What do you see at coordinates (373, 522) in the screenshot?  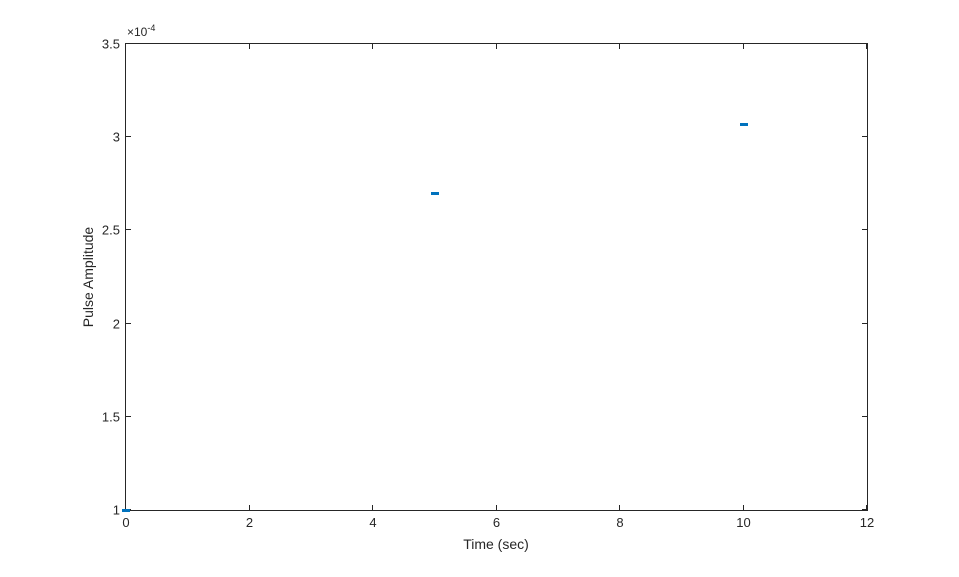 I see `x-tick-label: 4` at bounding box center [373, 522].